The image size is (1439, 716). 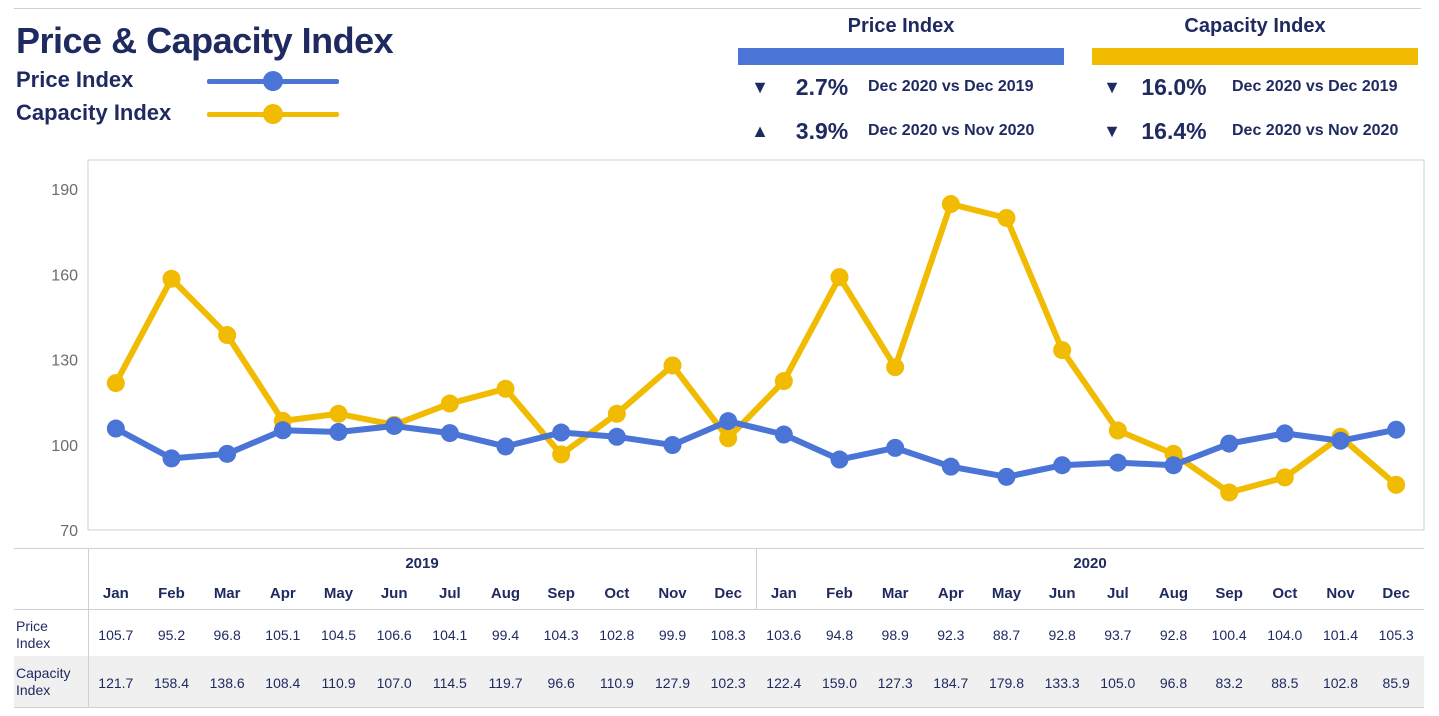 What do you see at coordinates (839, 635) in the screenshot?
I see `price-index-value: 94.8` at bounding box center [839, 635].